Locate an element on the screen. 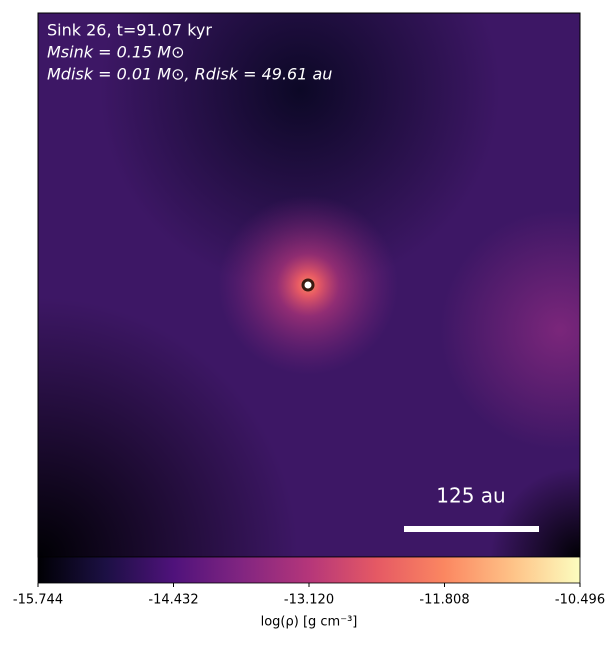 The height and width of the screenshot is (648, 615). colorbar-tick-label: -11.808 is located at coordinates (444, 600).